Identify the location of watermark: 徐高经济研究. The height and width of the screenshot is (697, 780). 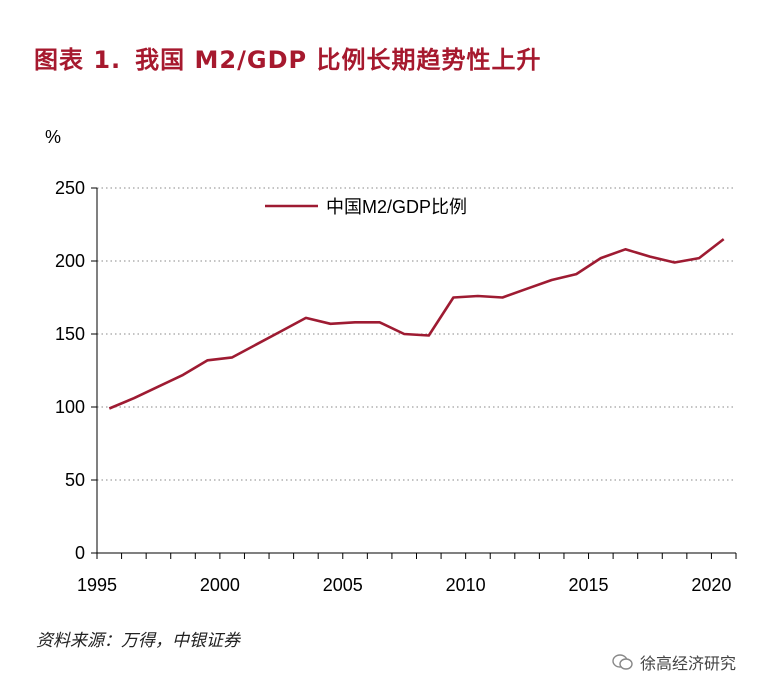
(674, 662).